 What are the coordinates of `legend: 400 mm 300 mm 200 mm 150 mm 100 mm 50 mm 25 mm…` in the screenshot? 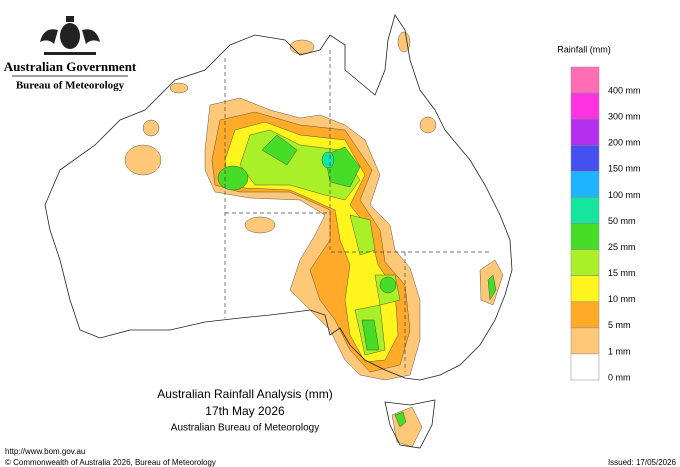 It's located at (605, 224).